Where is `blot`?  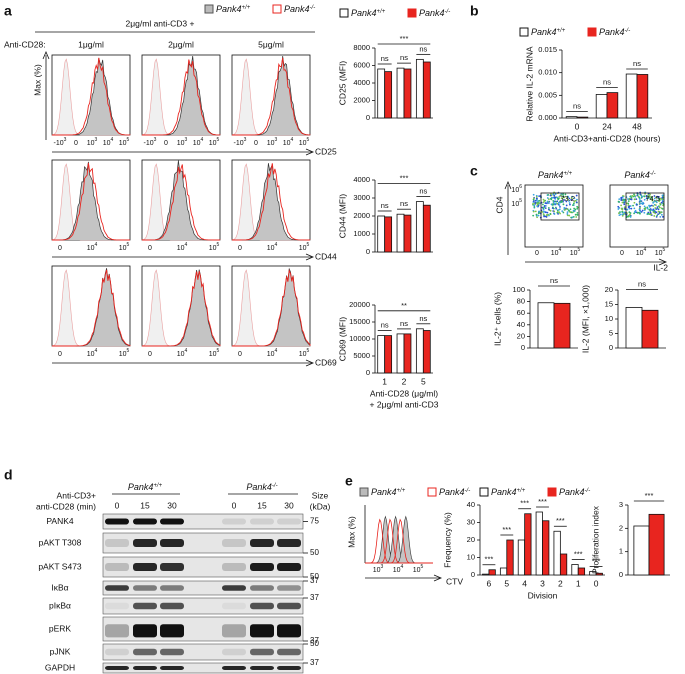 blot is located at coordinates (203, 588).